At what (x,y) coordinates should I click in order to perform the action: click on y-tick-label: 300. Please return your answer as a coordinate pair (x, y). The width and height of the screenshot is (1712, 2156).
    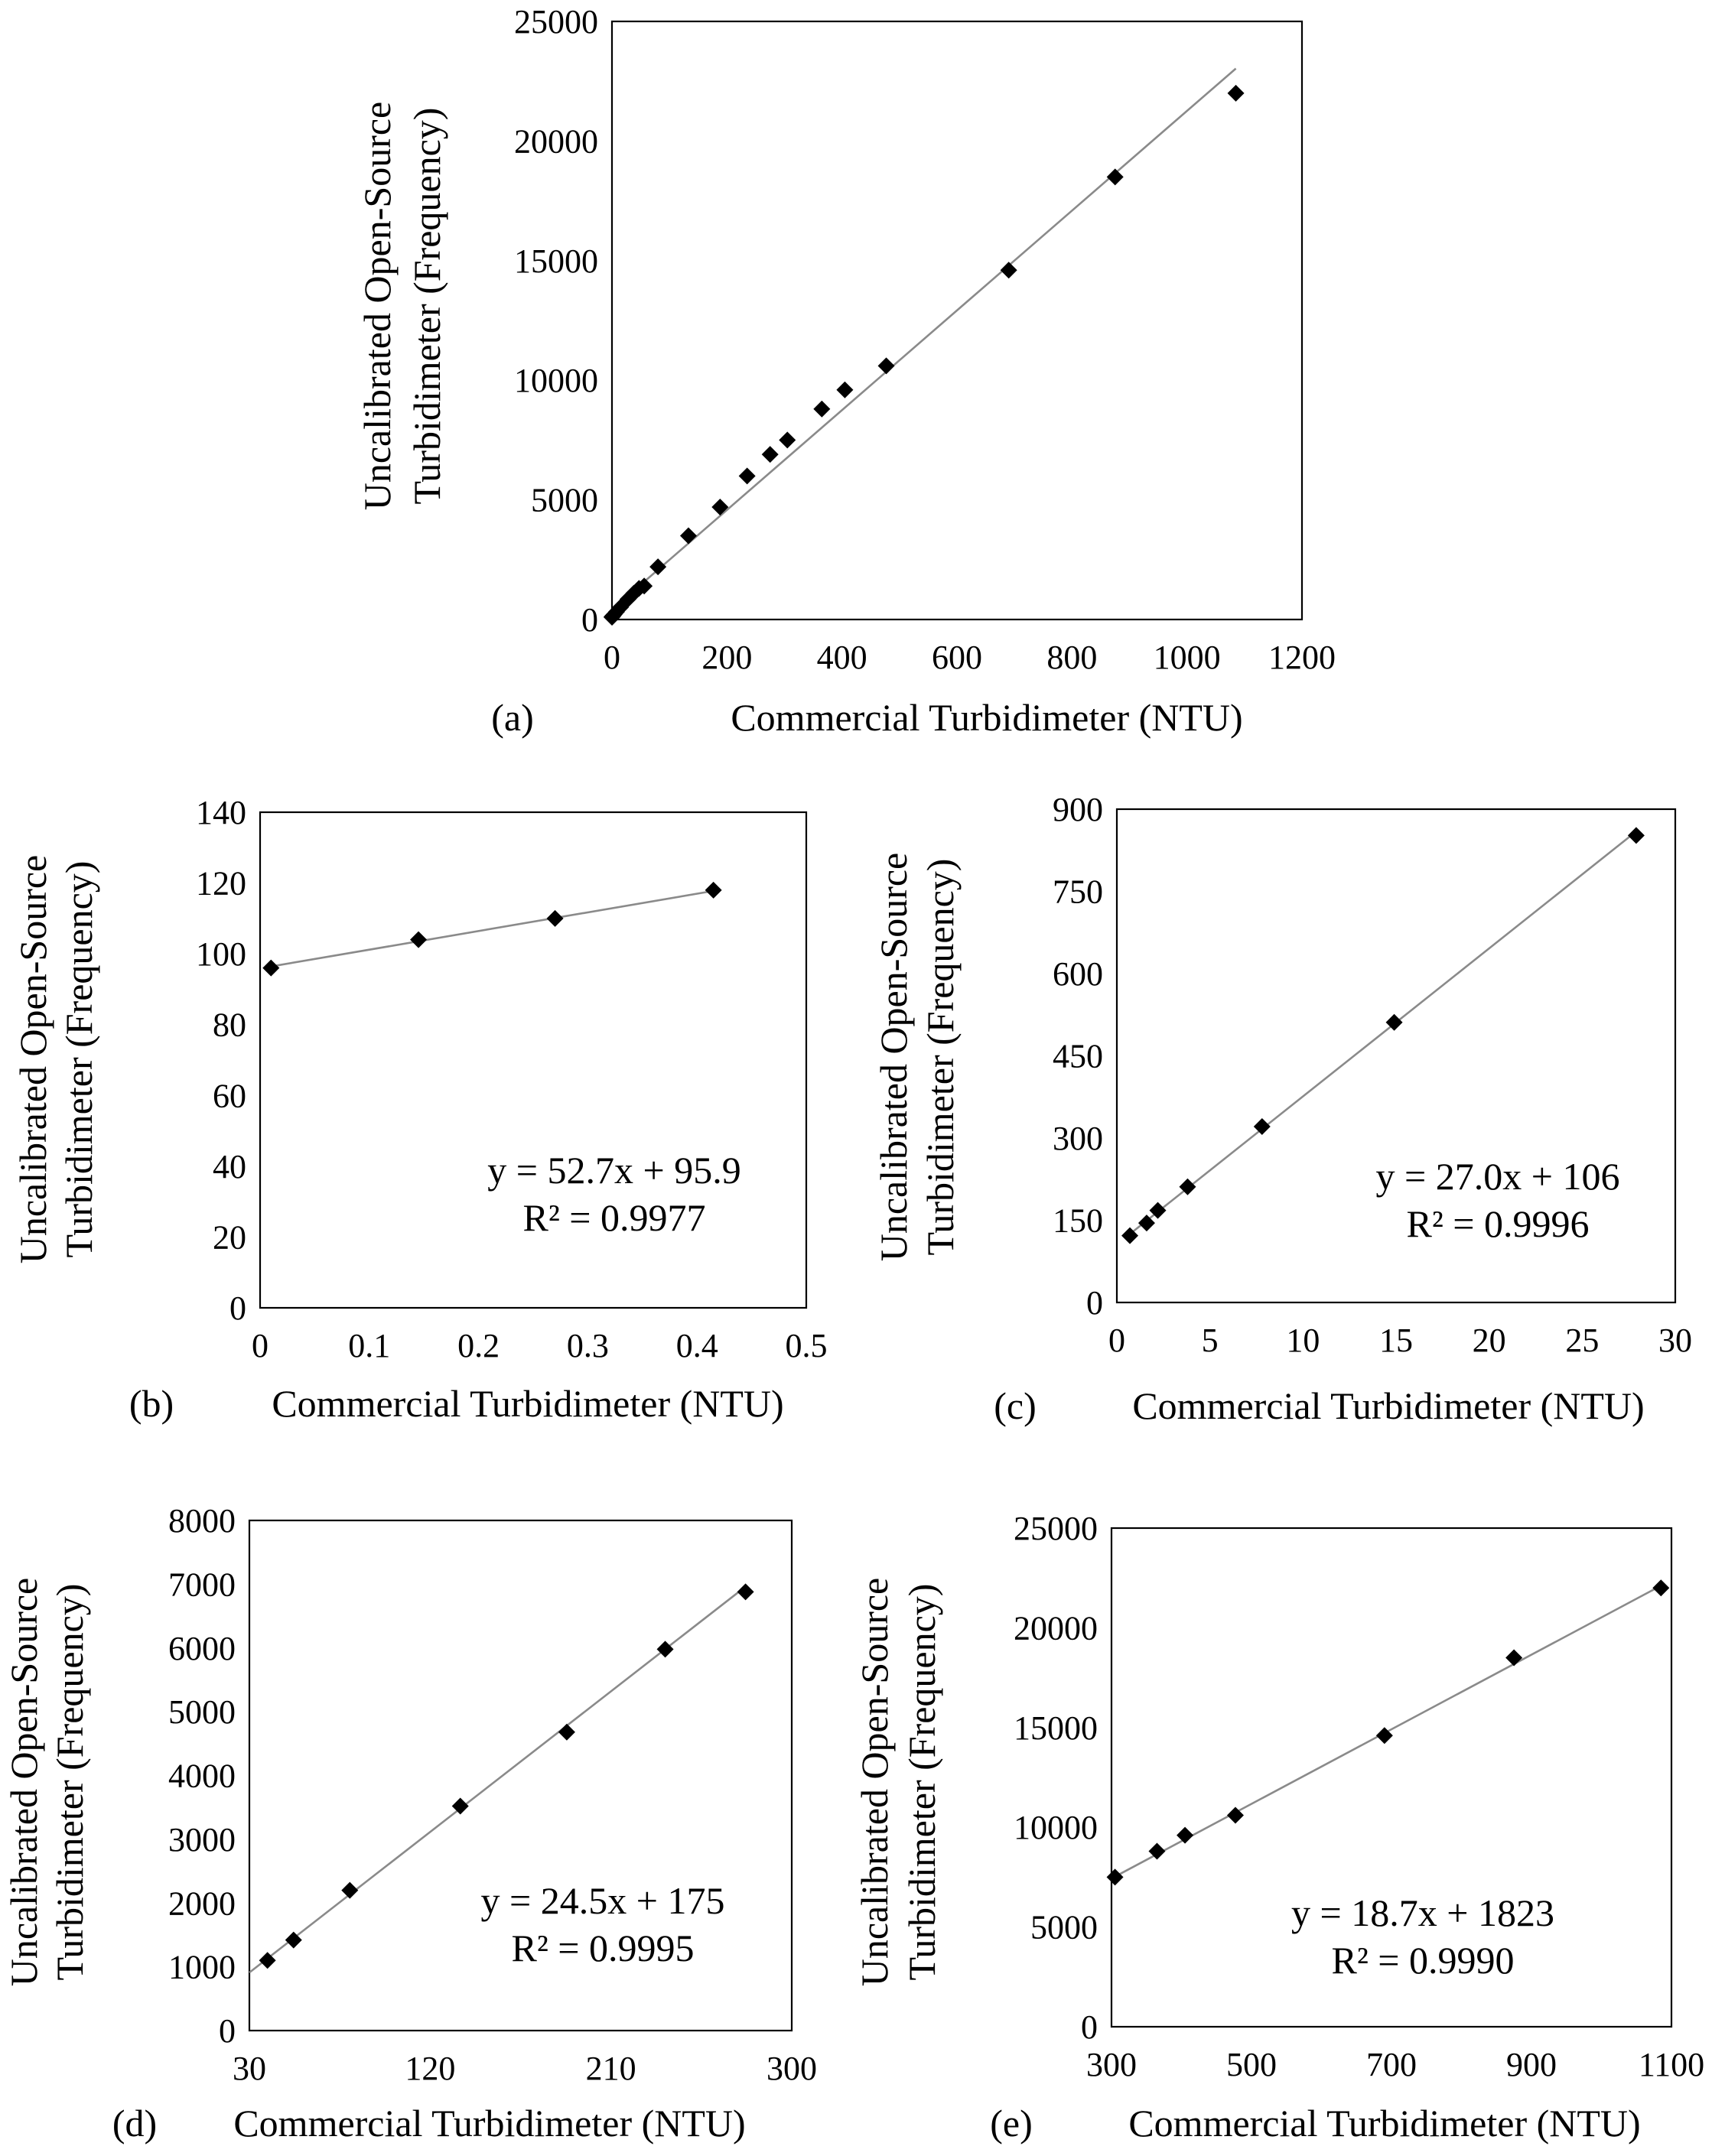
    Looking at the image, I should click on (1078, 1138).